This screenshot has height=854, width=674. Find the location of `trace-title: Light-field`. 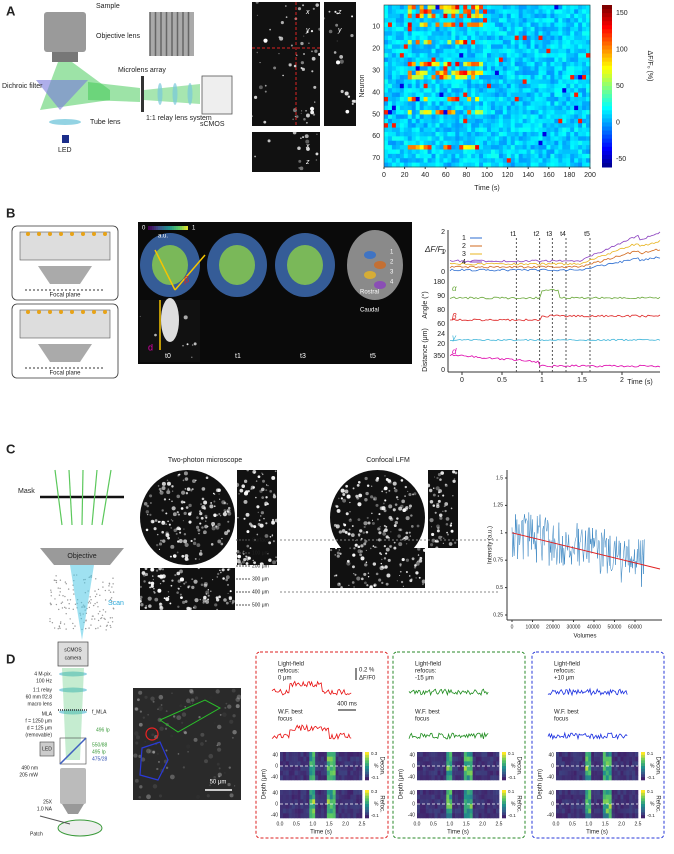

trace-title: Light-field is located at coordinates (567, 665).